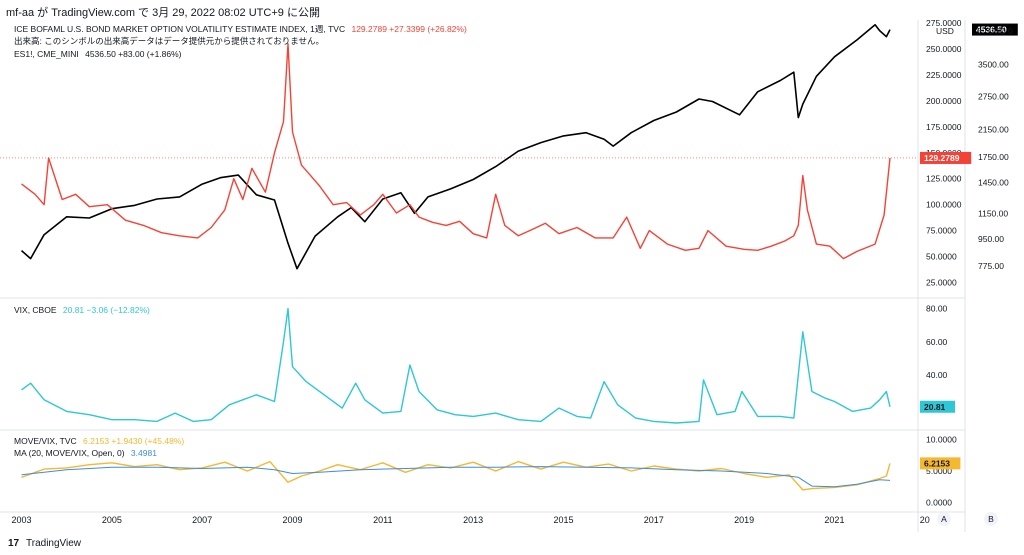  I want to click on legend-ratio-name: MOVE/VIX, TVC, so click(45, 441).